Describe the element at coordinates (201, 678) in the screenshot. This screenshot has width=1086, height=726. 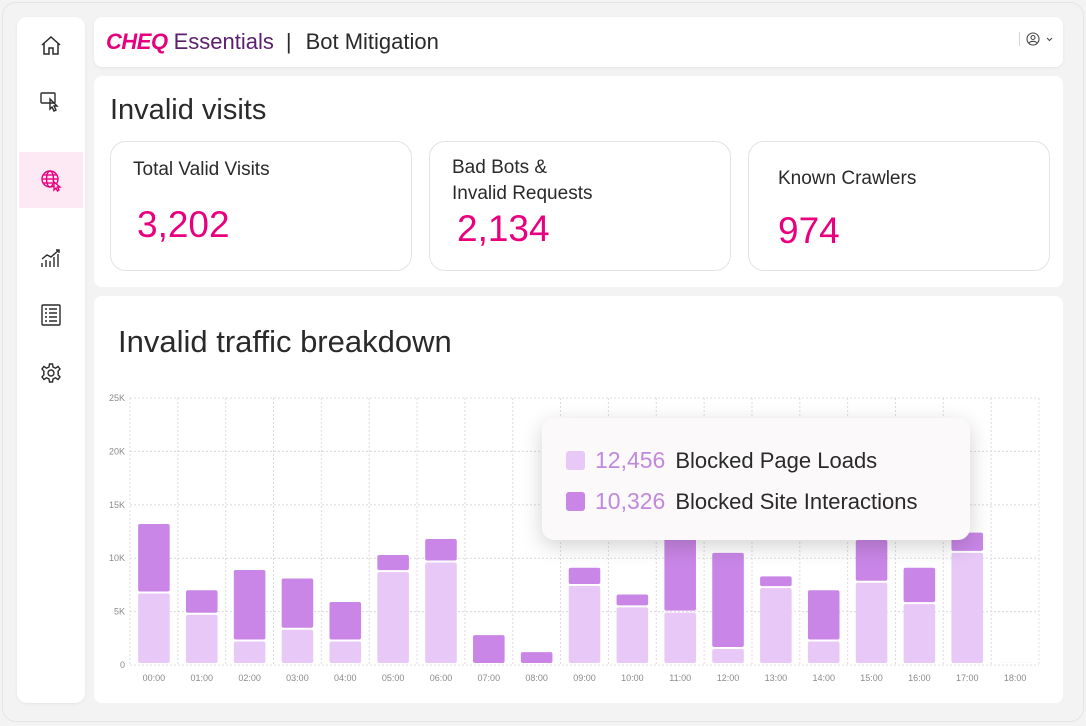
I see `x-tick-label: 01:00` at that location.